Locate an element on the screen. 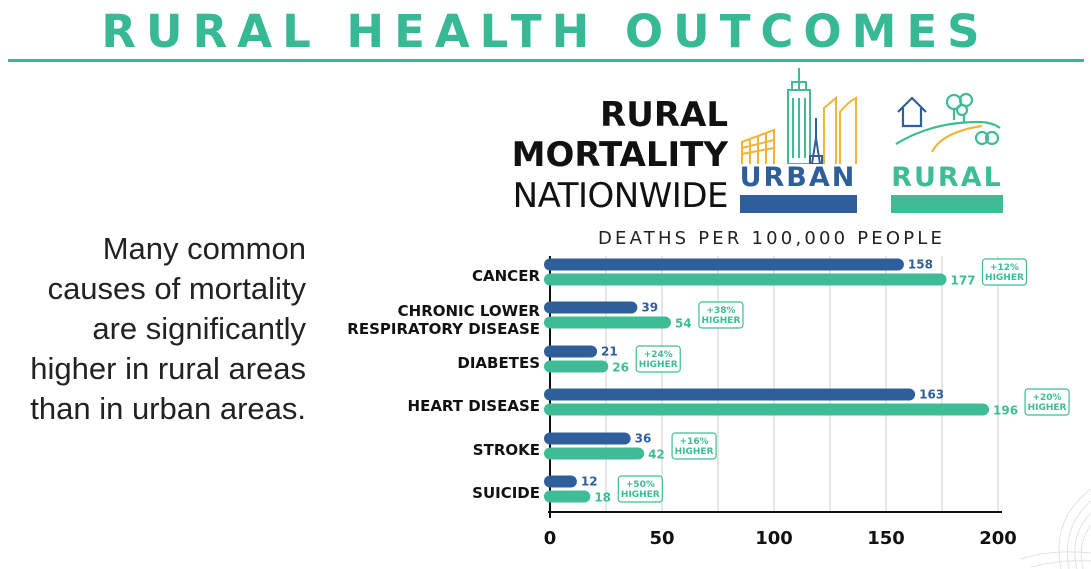 This screenshot has height=569, width=1091. house-and-trees-icon is located at coordinates (948, 122).